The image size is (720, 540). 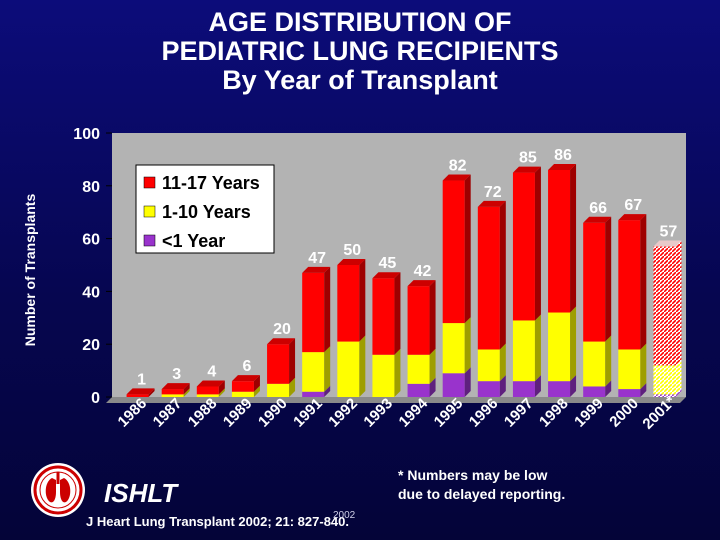 What do you see at coordinates (91, 292) in the screenshot?
I see `y-tick-label: 40` at bounding box center [91, 292].